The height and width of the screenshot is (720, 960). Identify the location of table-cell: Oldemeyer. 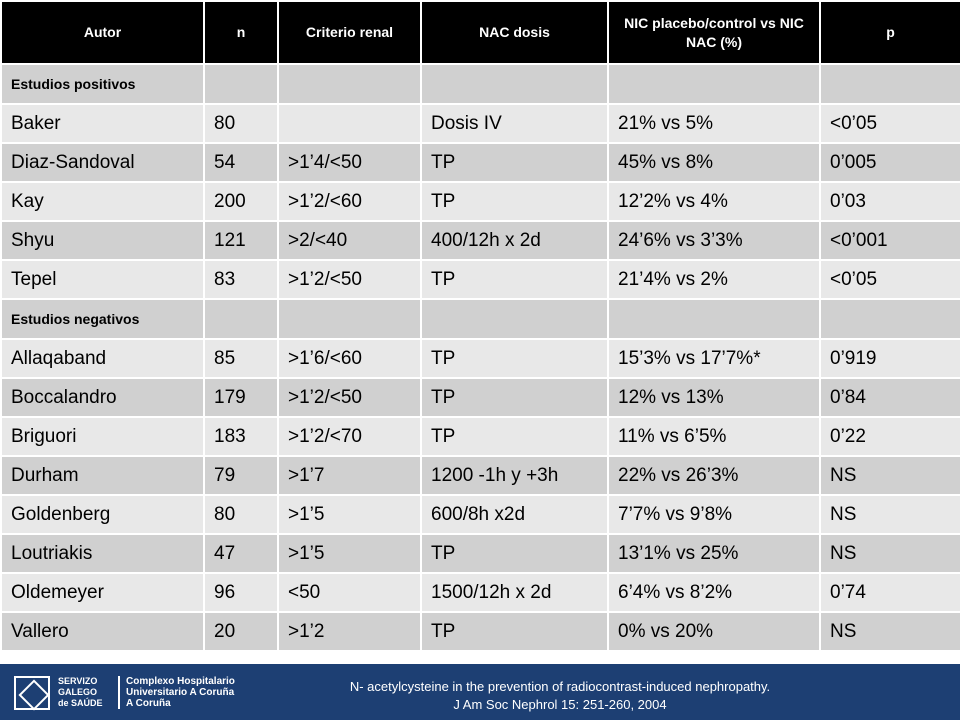
(102, 592).